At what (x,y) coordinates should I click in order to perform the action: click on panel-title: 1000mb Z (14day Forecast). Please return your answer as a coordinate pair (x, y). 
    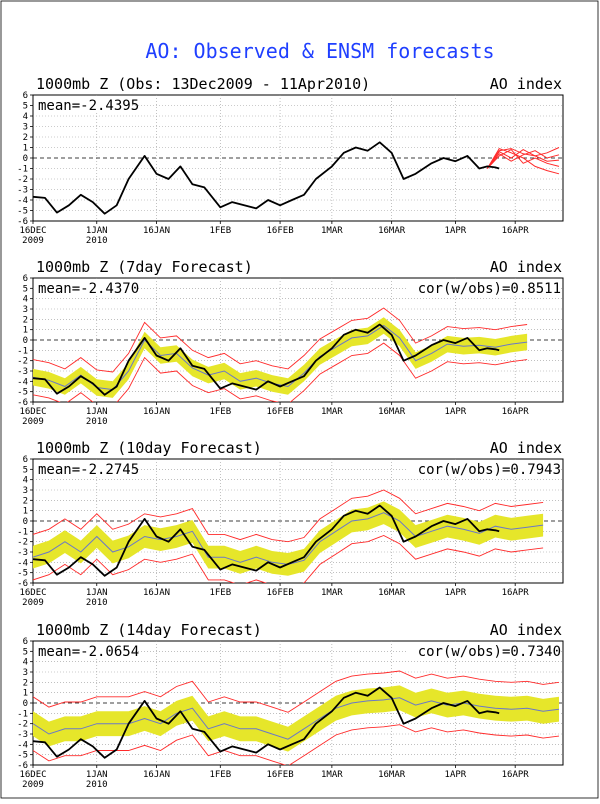
    Looking at the image, I should click on (149, 630).